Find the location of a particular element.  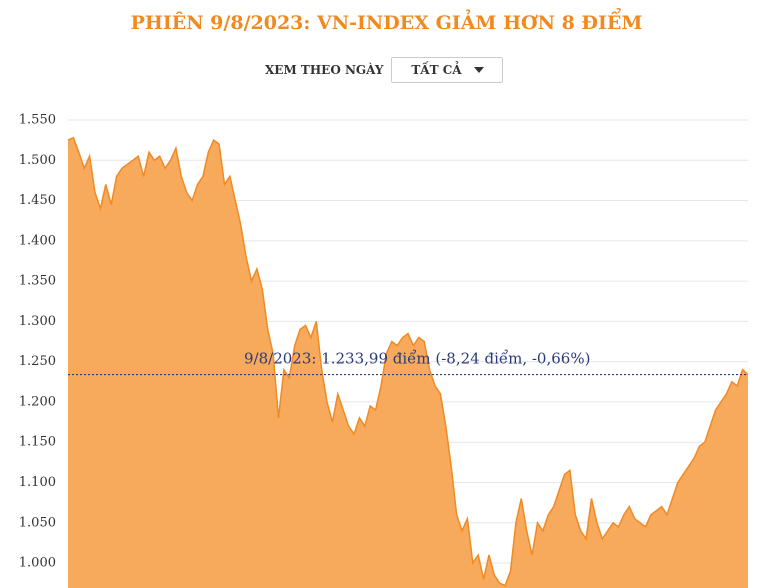

y-tick-label: 1.050 is located at coordinates (37, 522).